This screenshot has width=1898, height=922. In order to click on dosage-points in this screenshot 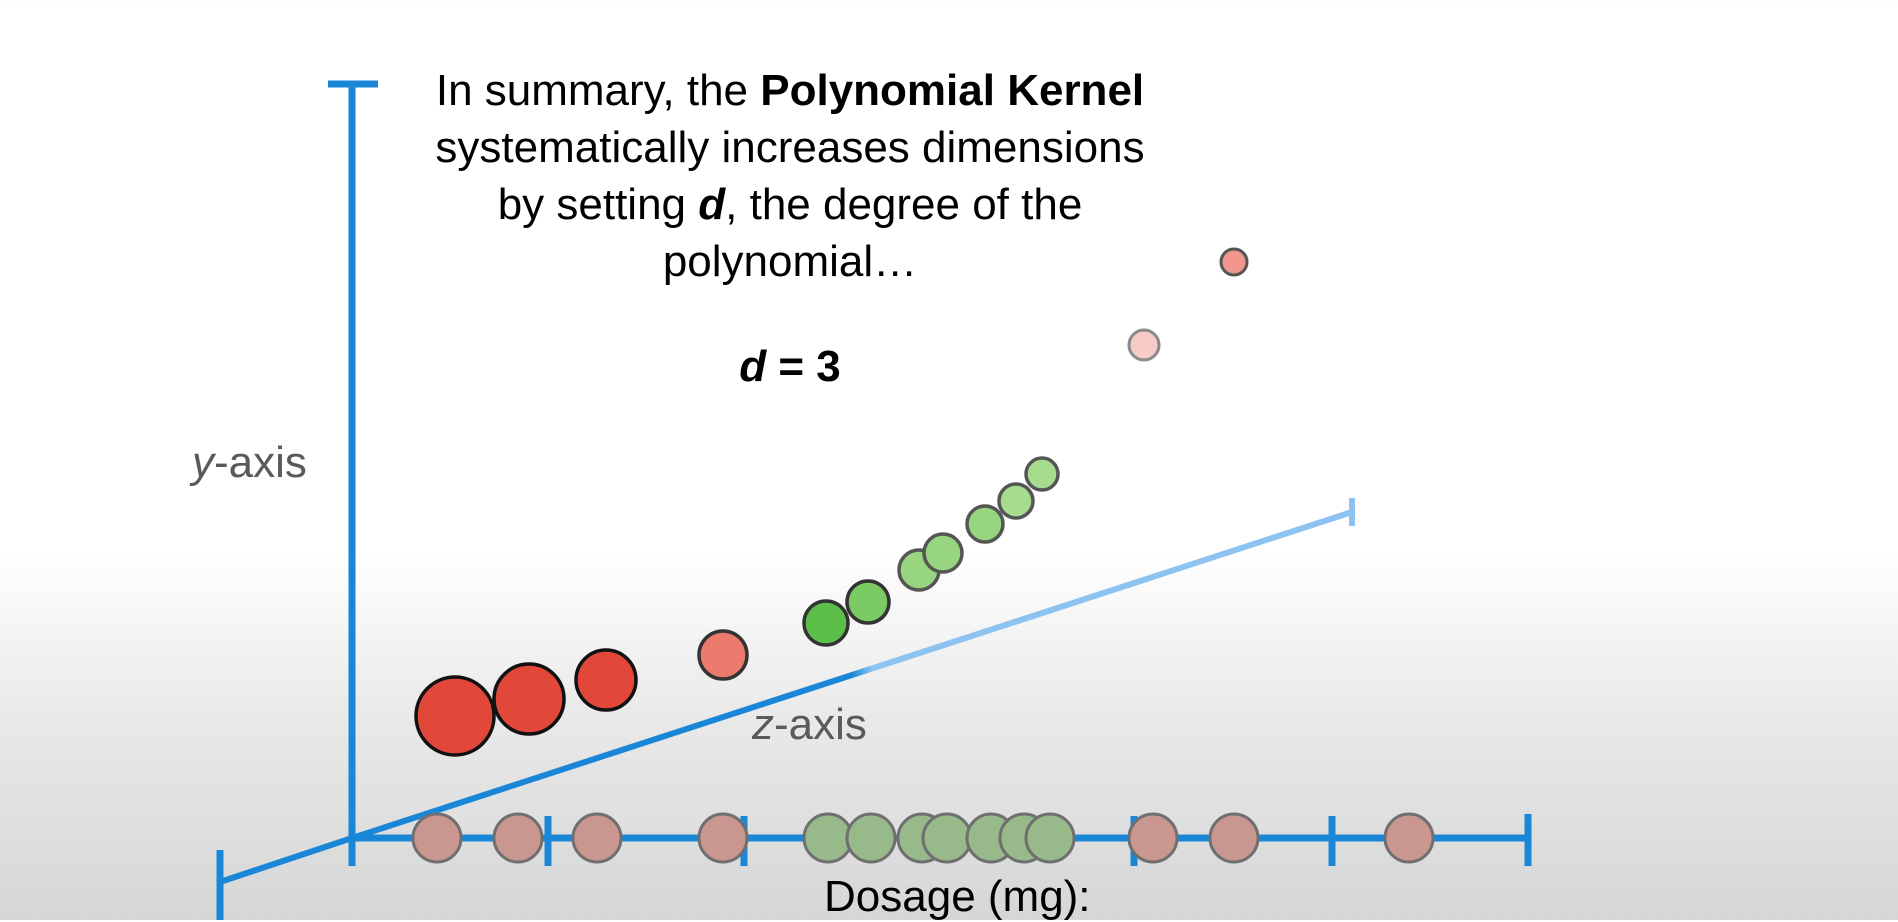, I will do `click(923, 838)`.